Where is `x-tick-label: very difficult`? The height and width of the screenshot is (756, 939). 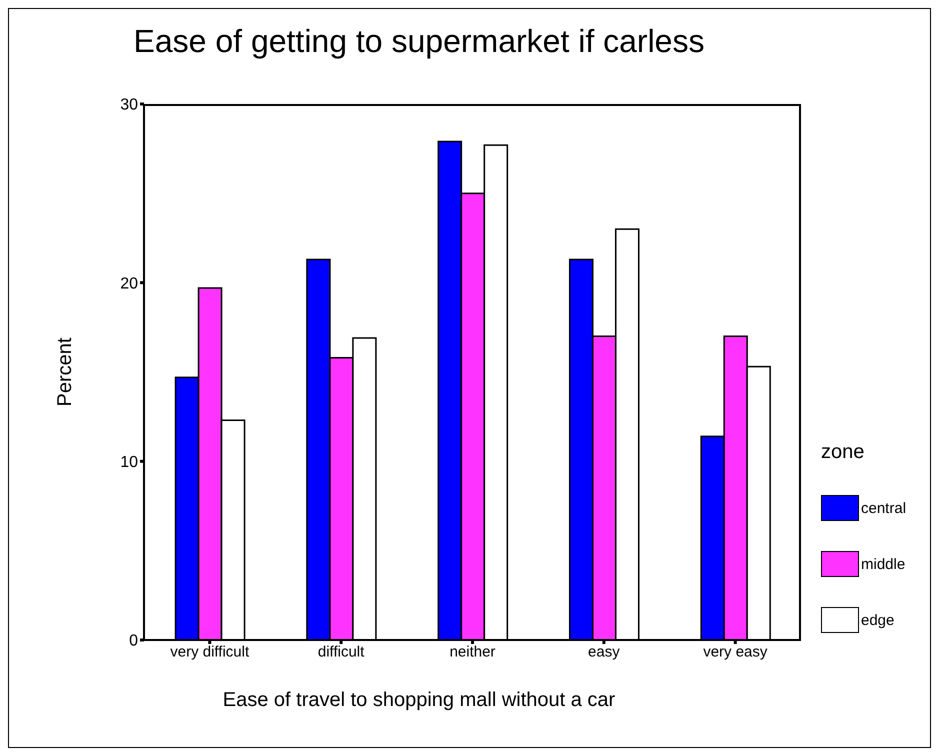
x-tick-label: very difficult is located at coordinates (210, 652).